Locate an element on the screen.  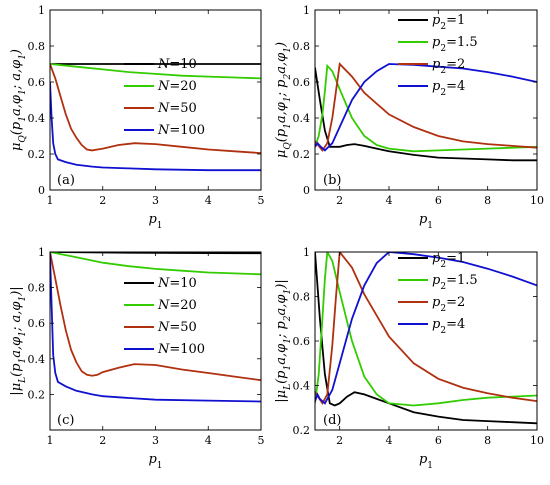
panel-label: (c) is located at coordinates (65, 420).